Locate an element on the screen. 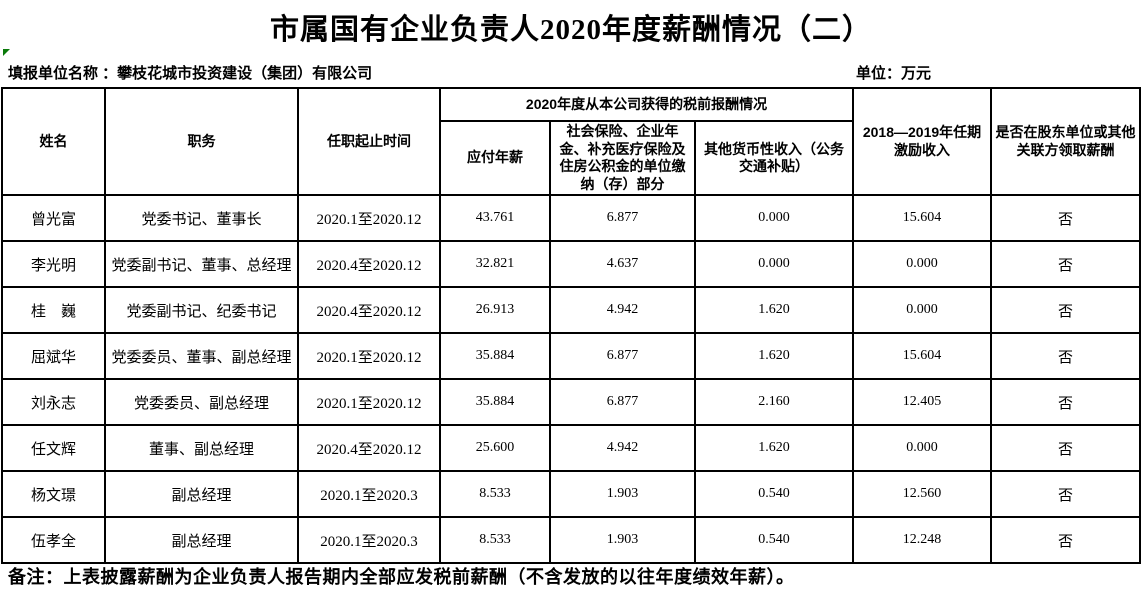  cell-incentive: 12.560 is located at coordinates (922, 494).